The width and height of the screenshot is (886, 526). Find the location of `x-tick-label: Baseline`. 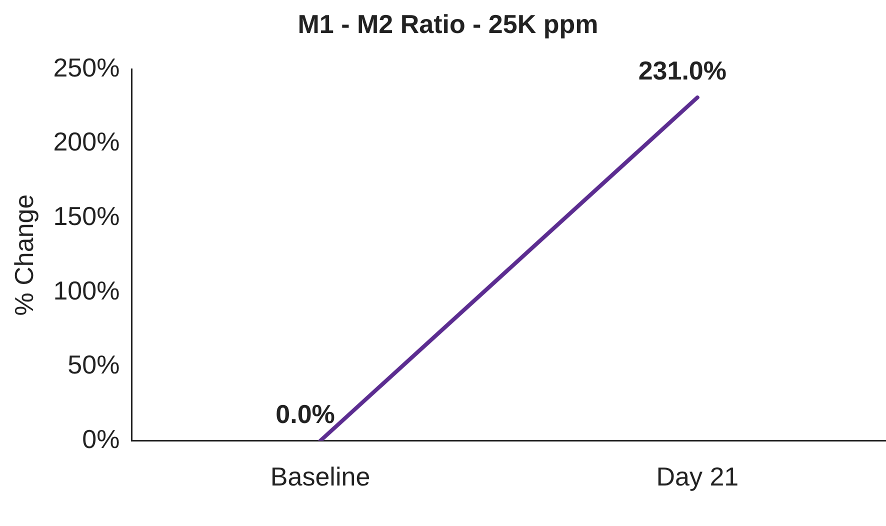

x-tick-label: Baseline is located at coordinates (320, 477).